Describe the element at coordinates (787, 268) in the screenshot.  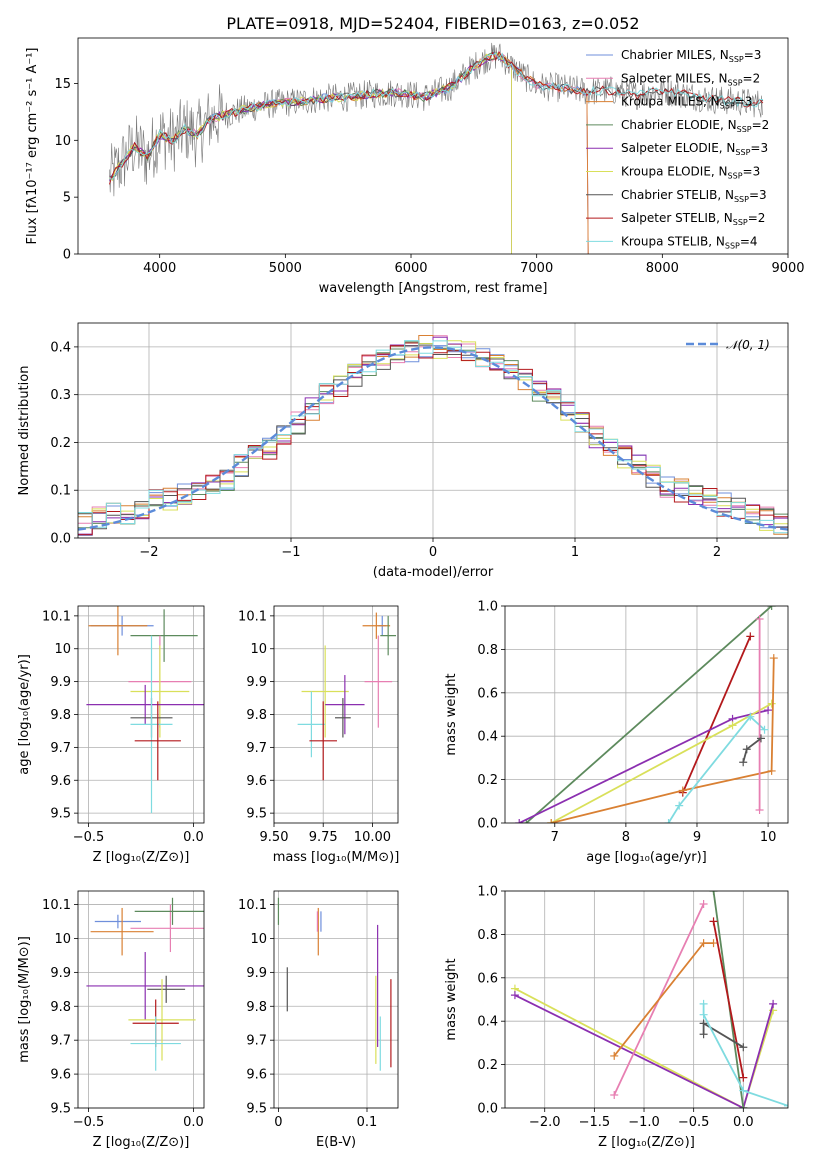
I see `x-tick-label: 9000` at that location.